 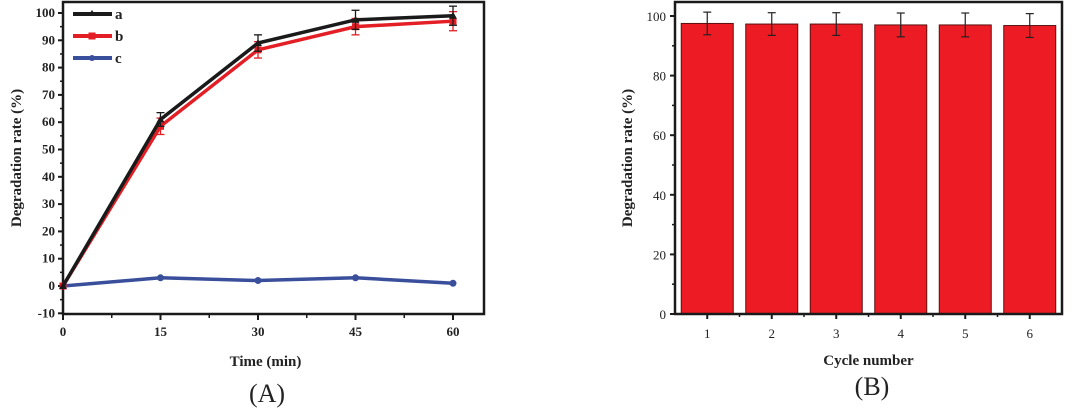 I want to click on x-tick-label: 1, so click(x=707, y=333).